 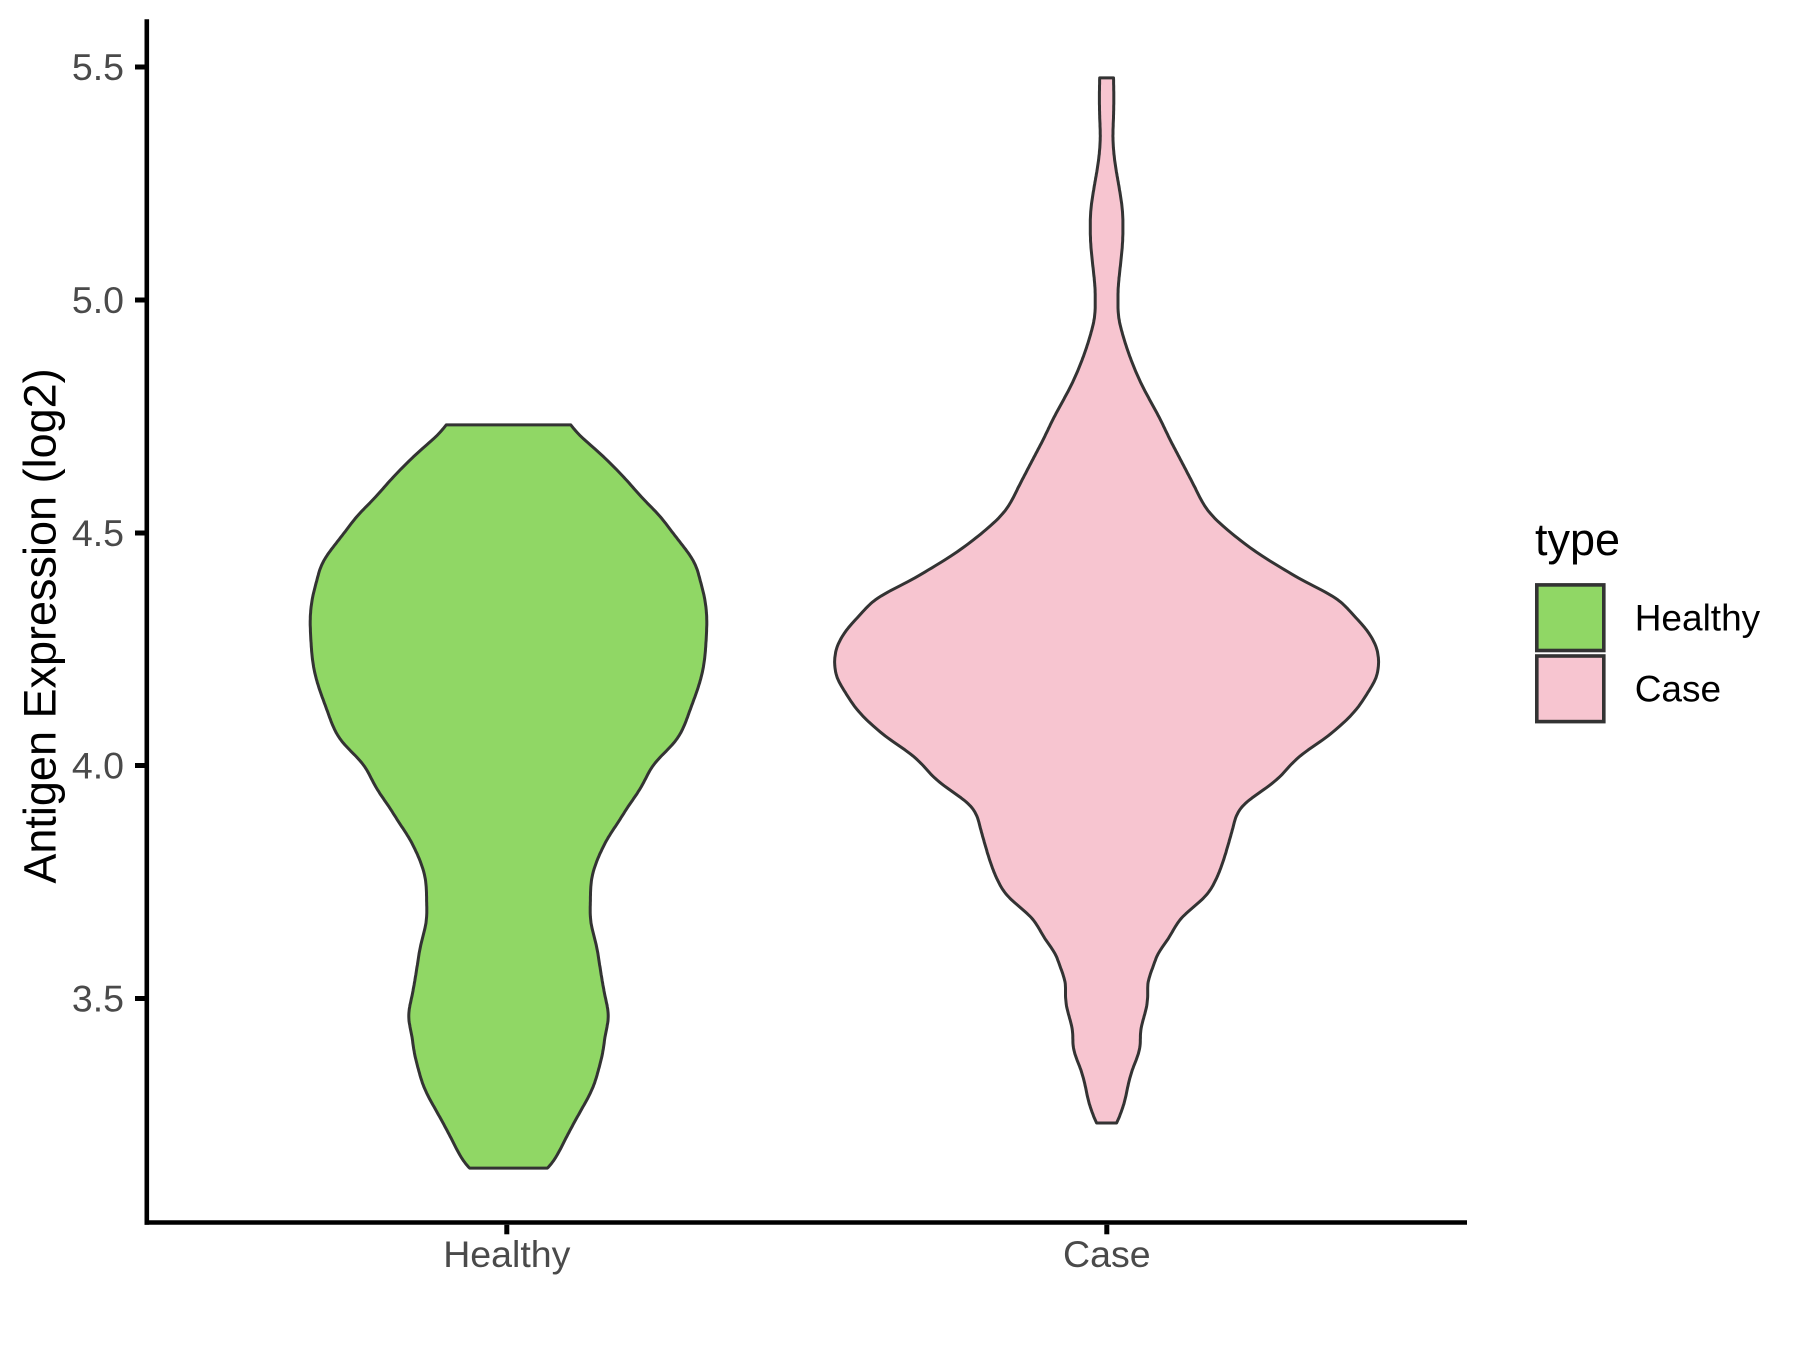 What do you see at coordinates (98, 300) in the screenshot?
I see `svg-text: 5.0` at bounding box center [98, 300].